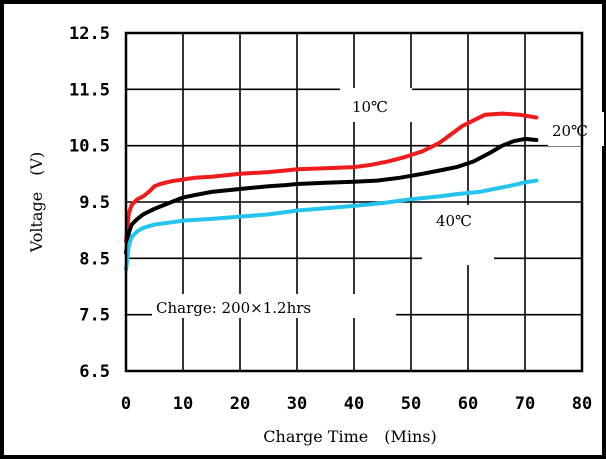 The height and width of the screenshot is (459, 606). I want to click on x-tick-label: 60, so click(468, 404).